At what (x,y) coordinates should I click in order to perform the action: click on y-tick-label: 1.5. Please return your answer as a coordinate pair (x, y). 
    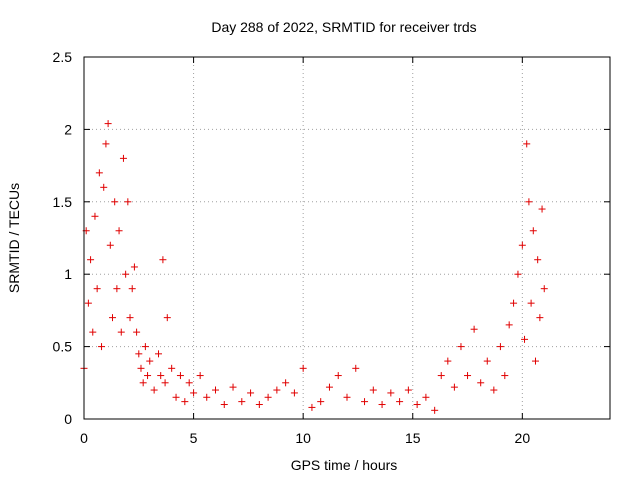
    Looking at the image, I should click on (63, 202).